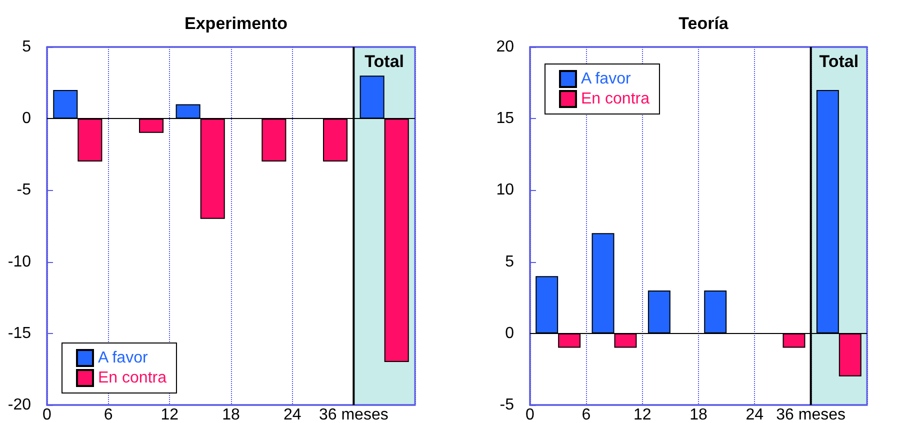 Image resolution: width=909 pixels, height=423 pixels. What do you see at coordinates (20, 261) in the screenshot?
I see `y-tick-label: -10` at bounding box center [20, 261].